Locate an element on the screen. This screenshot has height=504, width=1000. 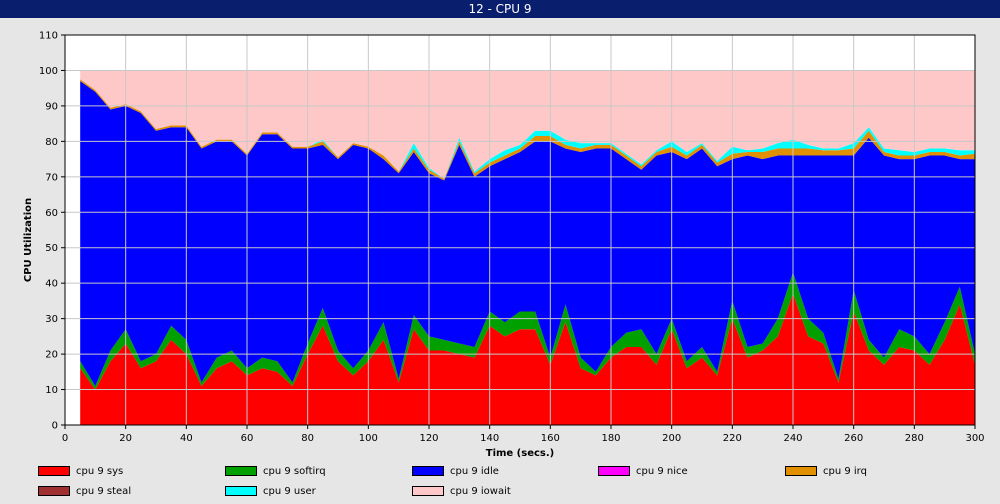
x-axis-label: Time (secs.) is located at coordinates (520, 453).